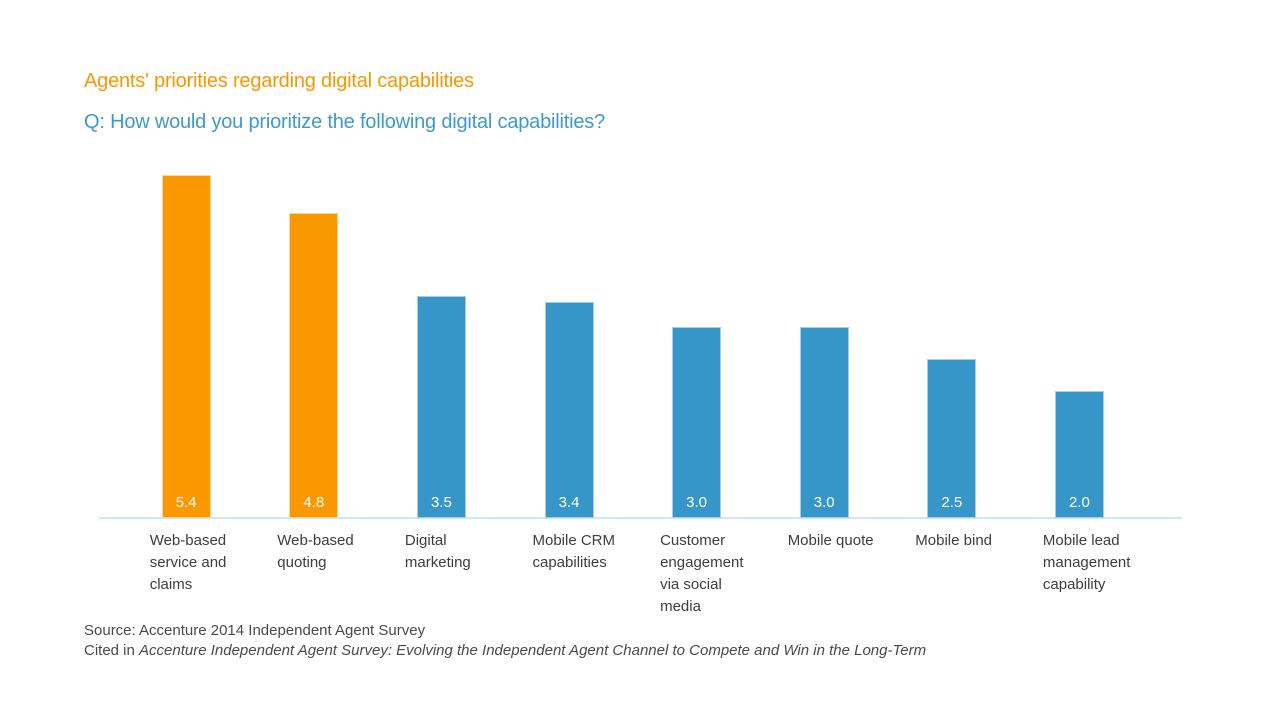  Describe the element at coordinates (702, 573) in the screenshot. I see `bar-category-label: Customer engagement via social media` at that location.